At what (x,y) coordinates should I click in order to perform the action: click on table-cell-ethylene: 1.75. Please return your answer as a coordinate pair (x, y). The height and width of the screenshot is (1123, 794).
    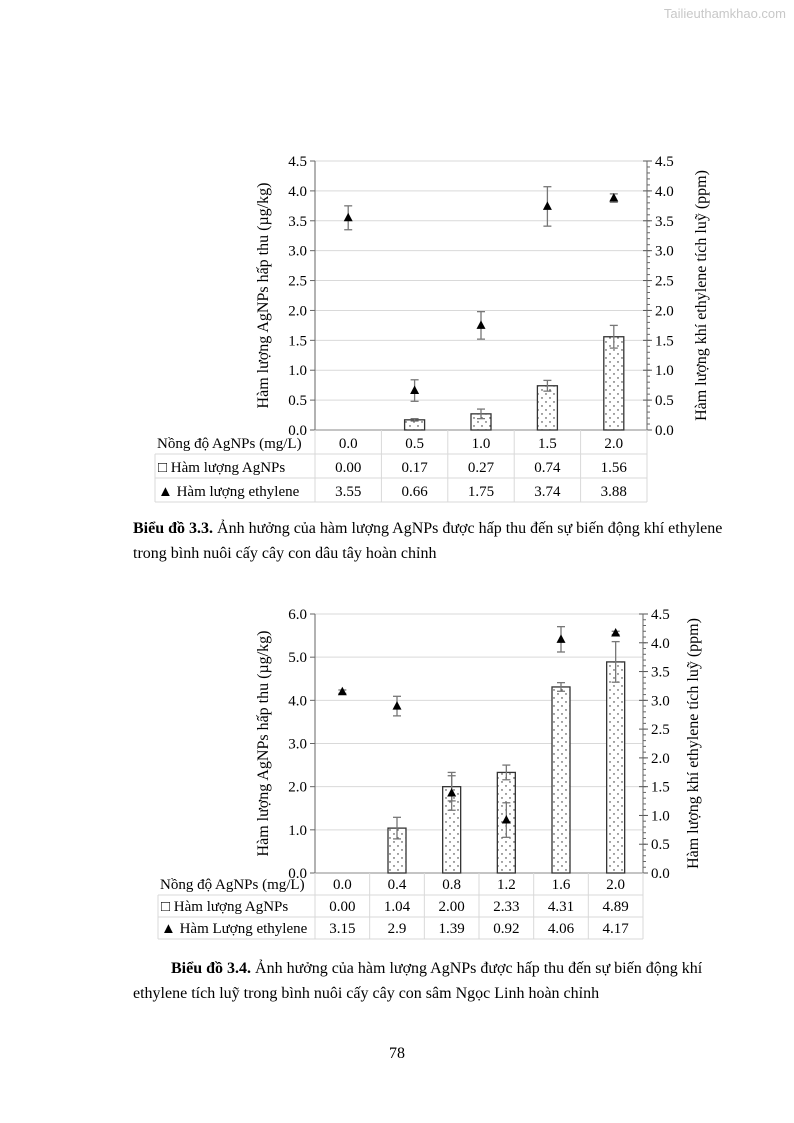
    Looking at the image, I should click on (481, 492).